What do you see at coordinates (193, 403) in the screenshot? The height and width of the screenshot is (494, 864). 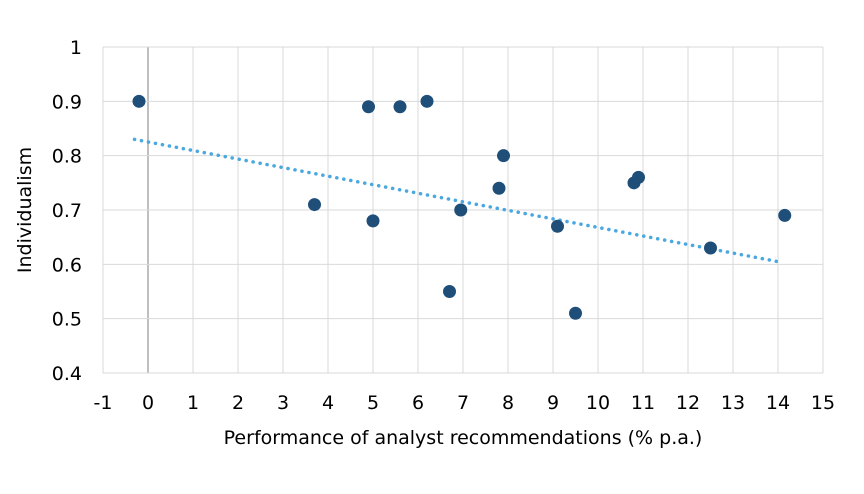 I see `x-tick-label: 1` at bounding box center [193, 403].